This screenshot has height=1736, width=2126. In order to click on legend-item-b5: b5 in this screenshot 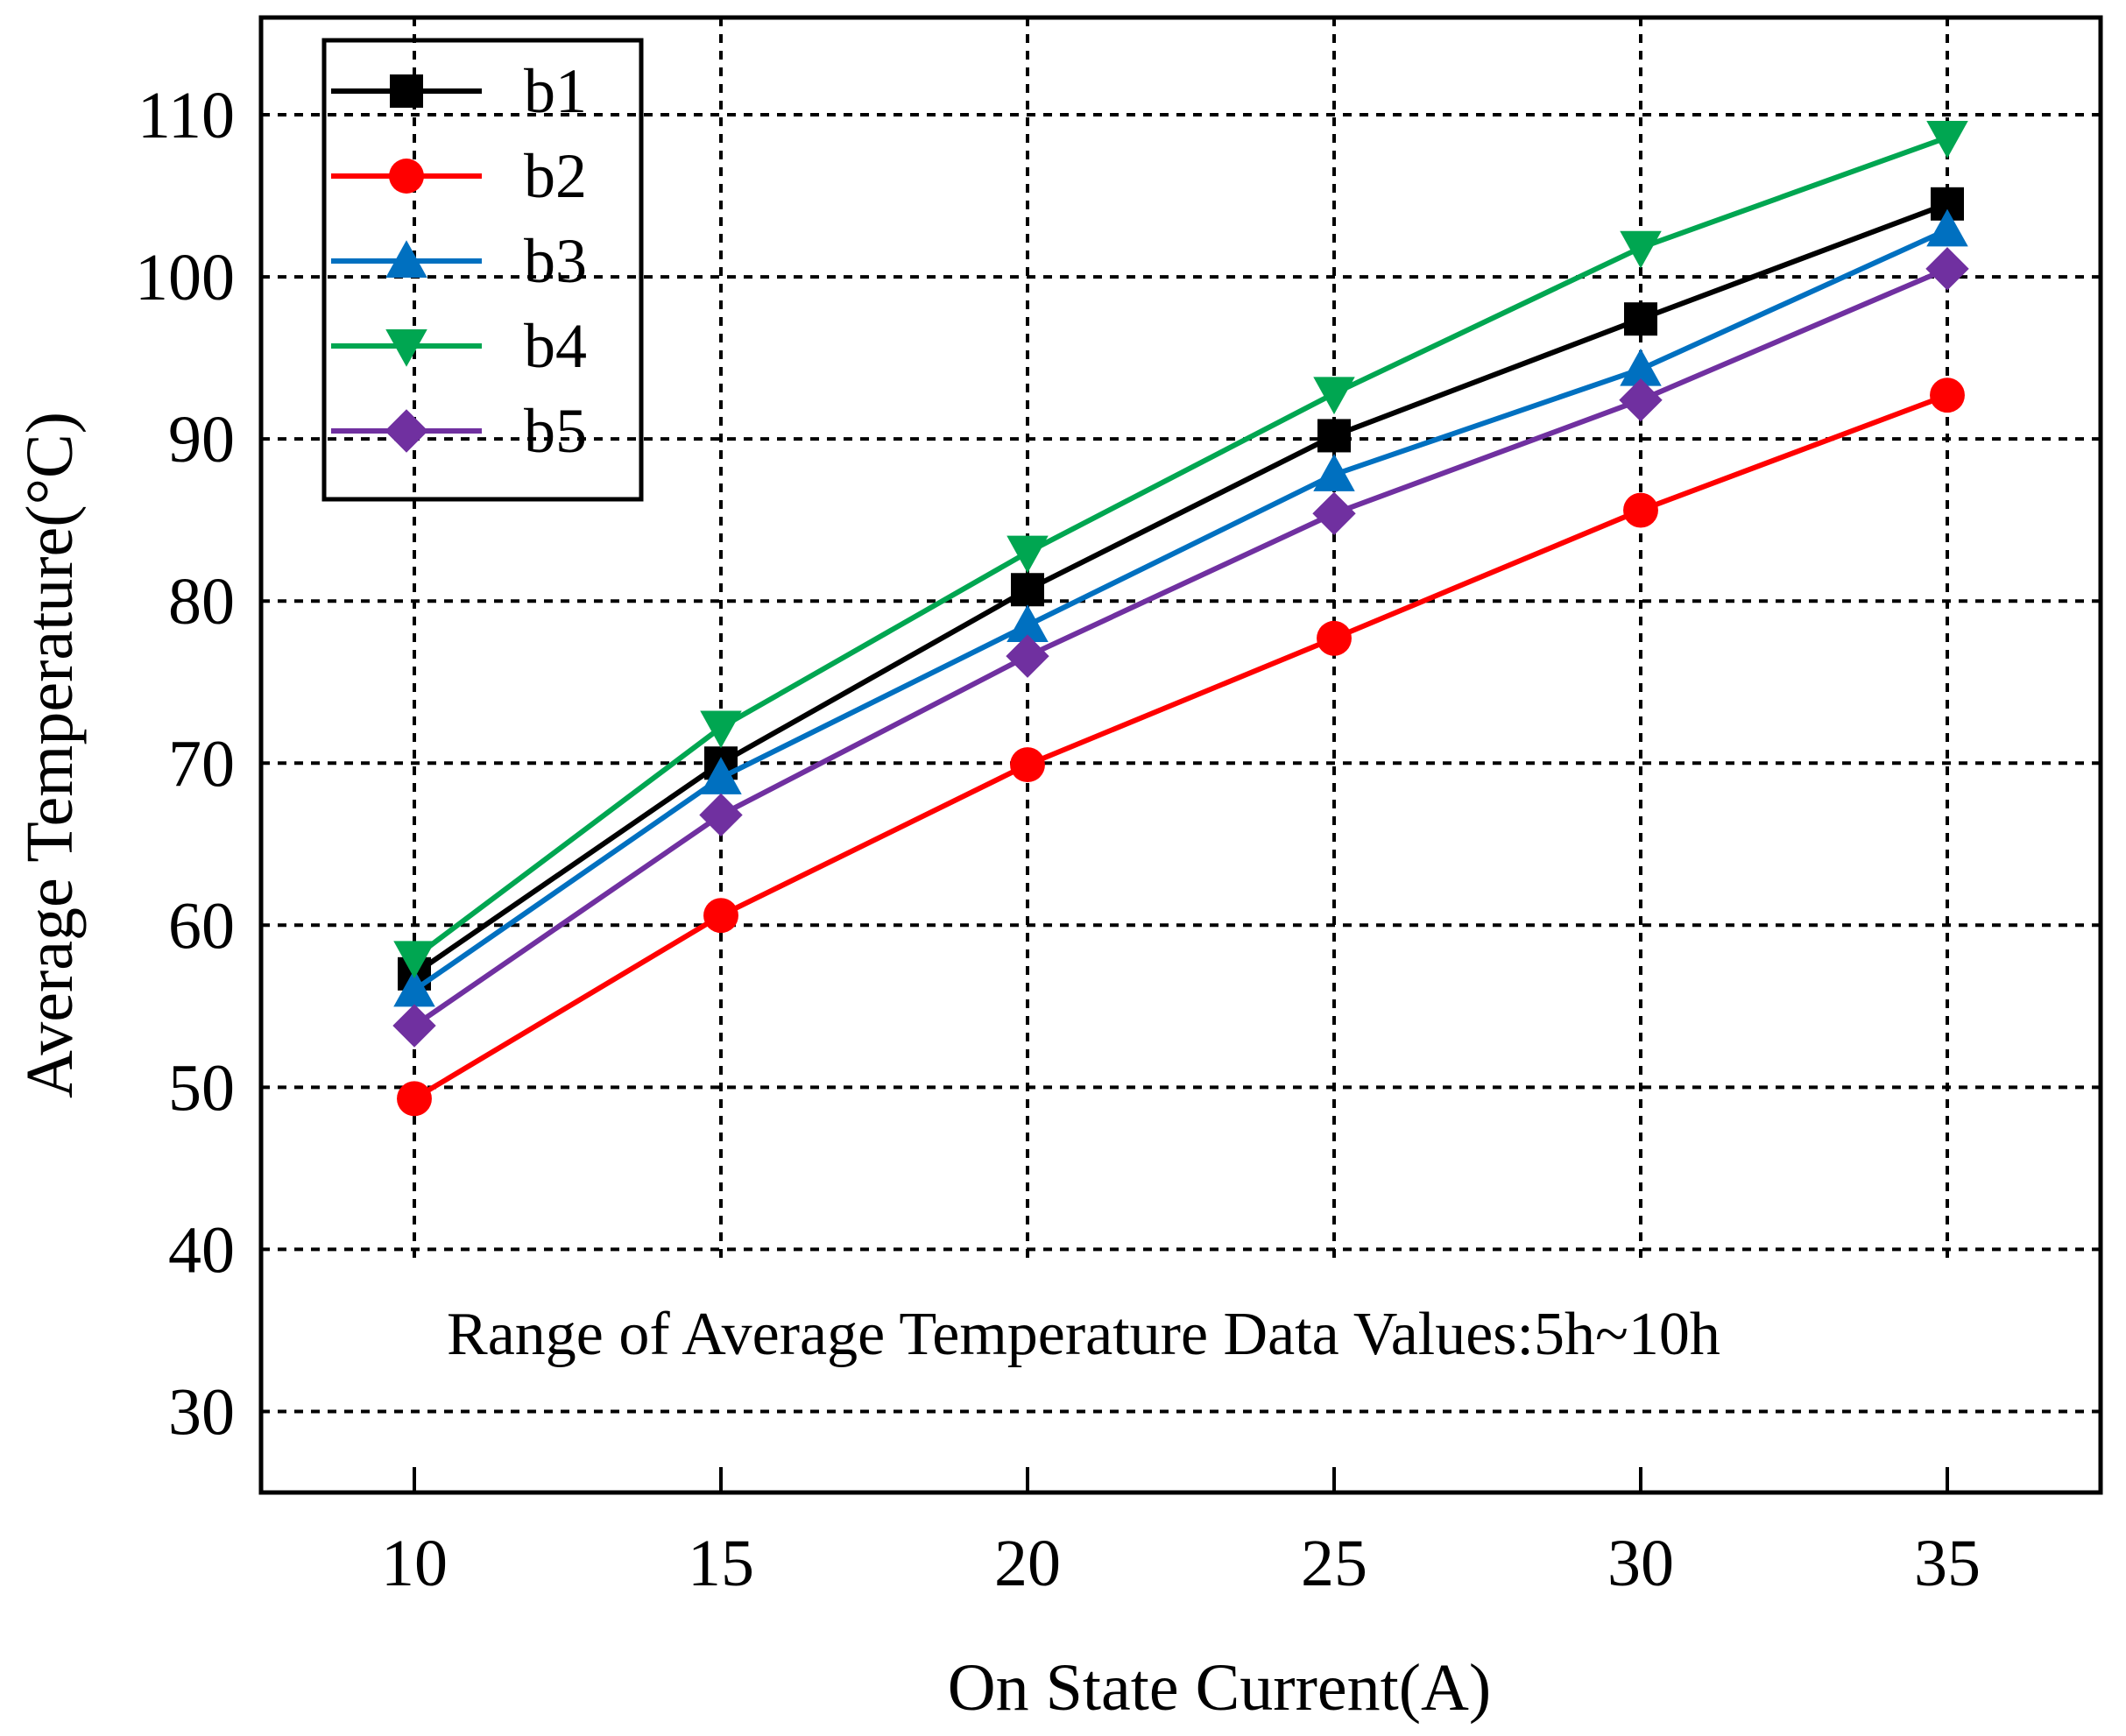, I will do `click(459, 431)`.